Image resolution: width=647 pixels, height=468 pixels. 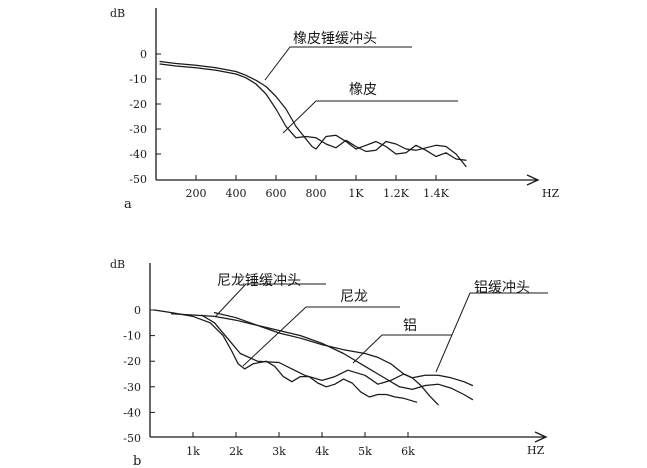 What do you see at coordinates (408, 451) in the screenshot?
I see `x-tick-label: 6k` at bounding box center [408, 451].